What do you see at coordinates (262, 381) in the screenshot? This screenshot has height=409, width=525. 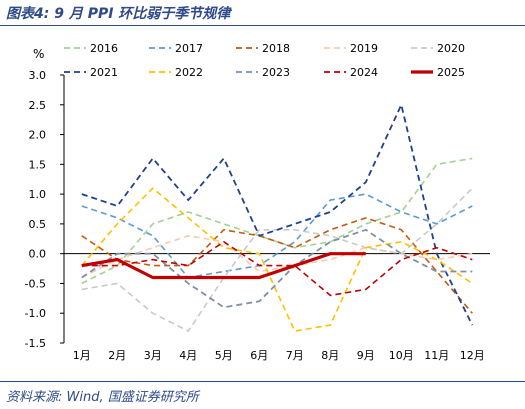 I see `bottom-rule` at bounding box center [262, 381].